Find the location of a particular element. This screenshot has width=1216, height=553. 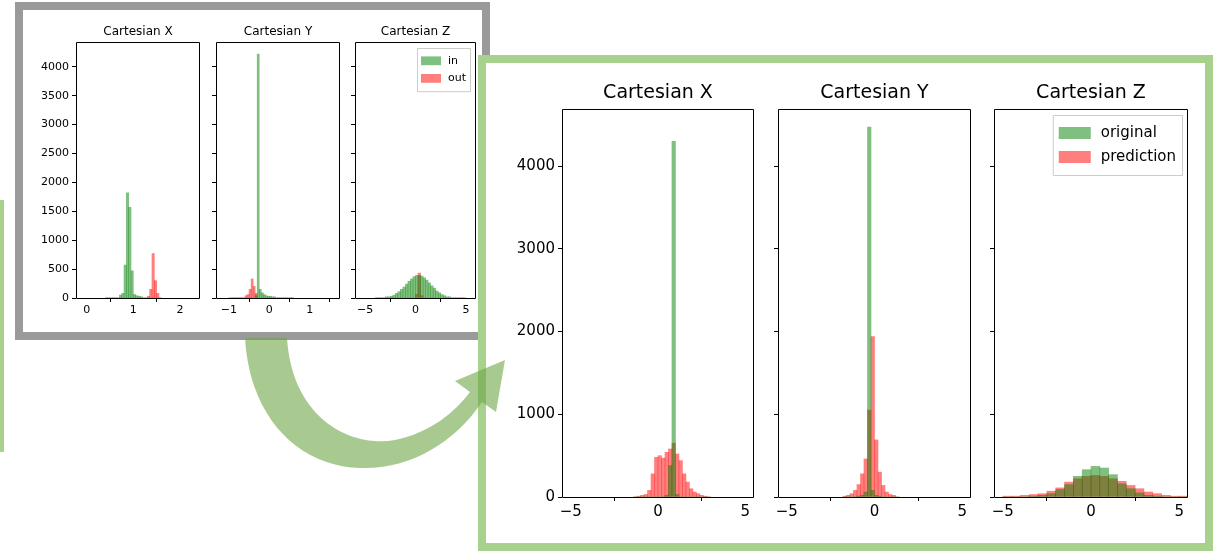

legend-label: prediction is located at coordinates (1138, 155).